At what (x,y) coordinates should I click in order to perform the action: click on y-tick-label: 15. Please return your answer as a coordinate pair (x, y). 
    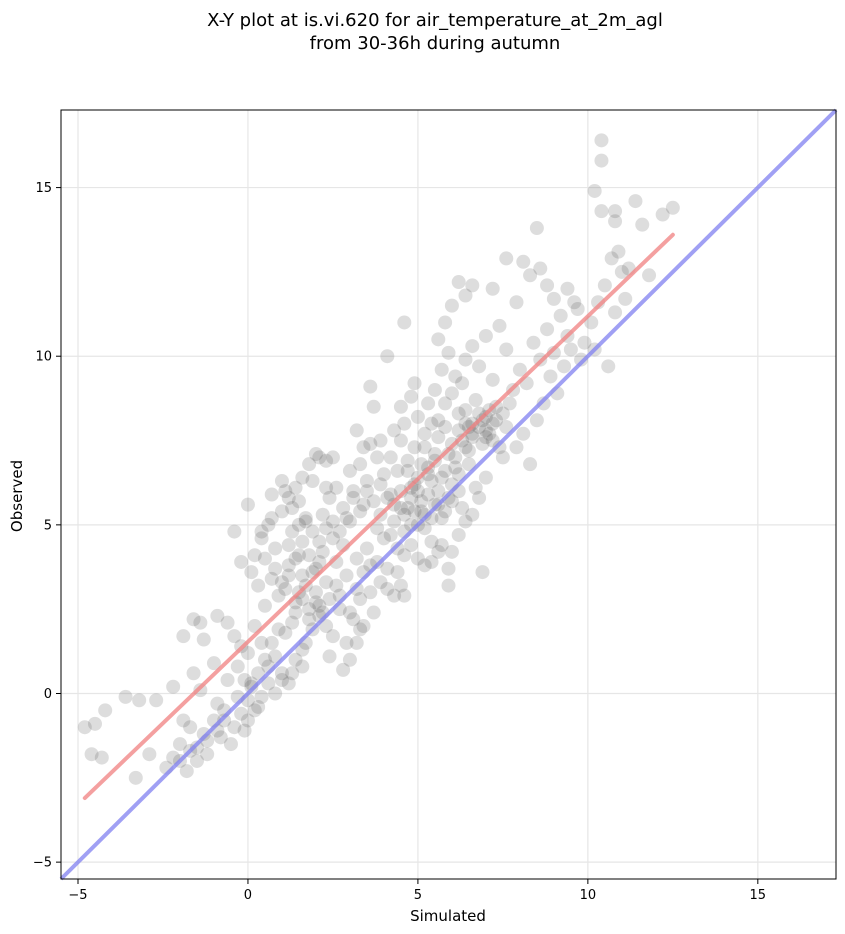
    Looking at the image, I should click on (43, 188).